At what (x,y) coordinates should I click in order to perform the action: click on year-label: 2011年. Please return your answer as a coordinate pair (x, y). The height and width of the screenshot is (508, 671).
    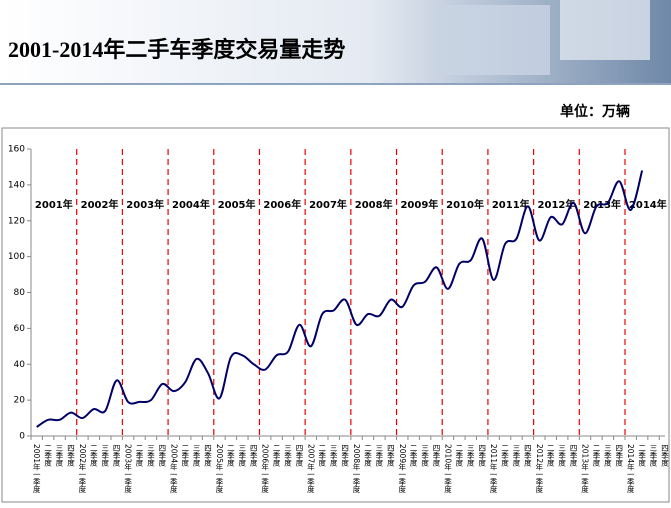
    Looking at the image, I should click on (511, 204).